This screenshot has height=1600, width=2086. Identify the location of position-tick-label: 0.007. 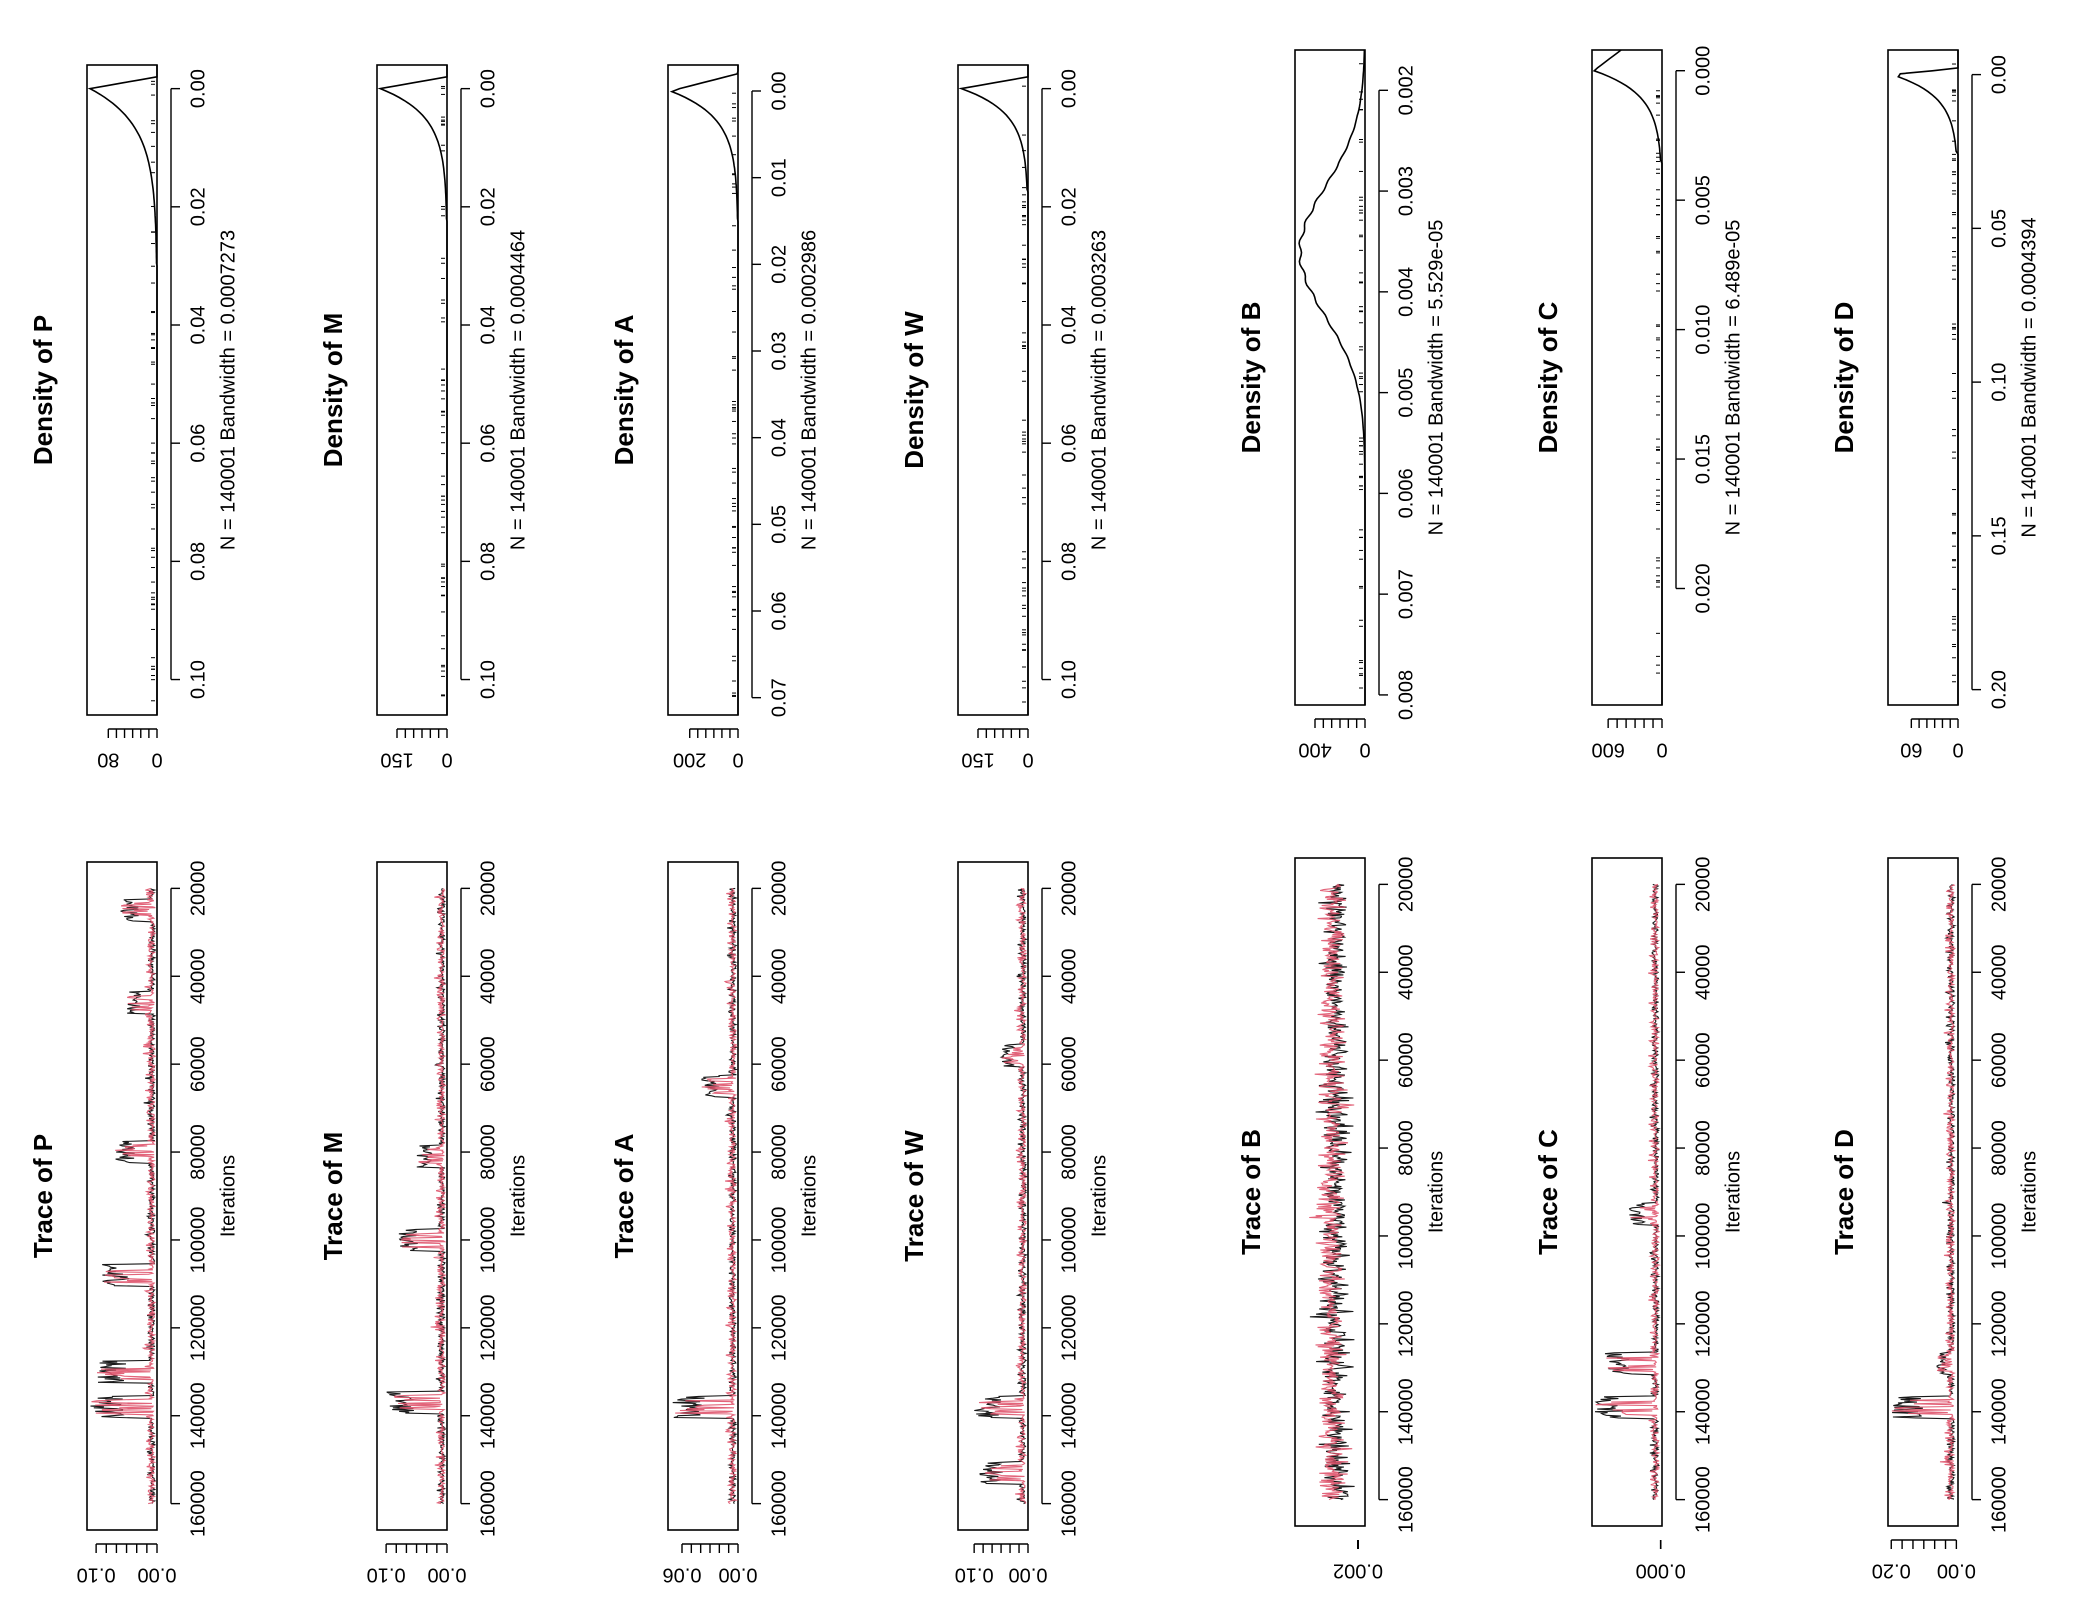
(1406, 594).